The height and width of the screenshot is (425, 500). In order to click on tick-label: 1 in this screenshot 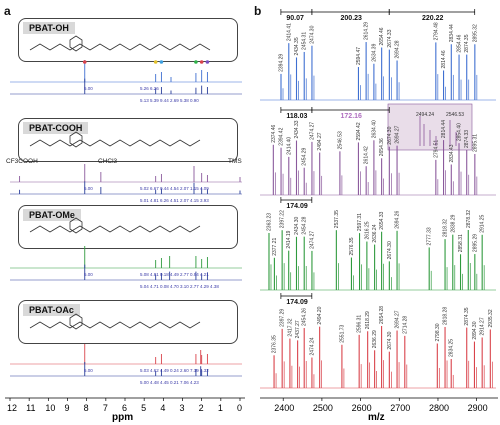, I will do `click(220, 408)`.